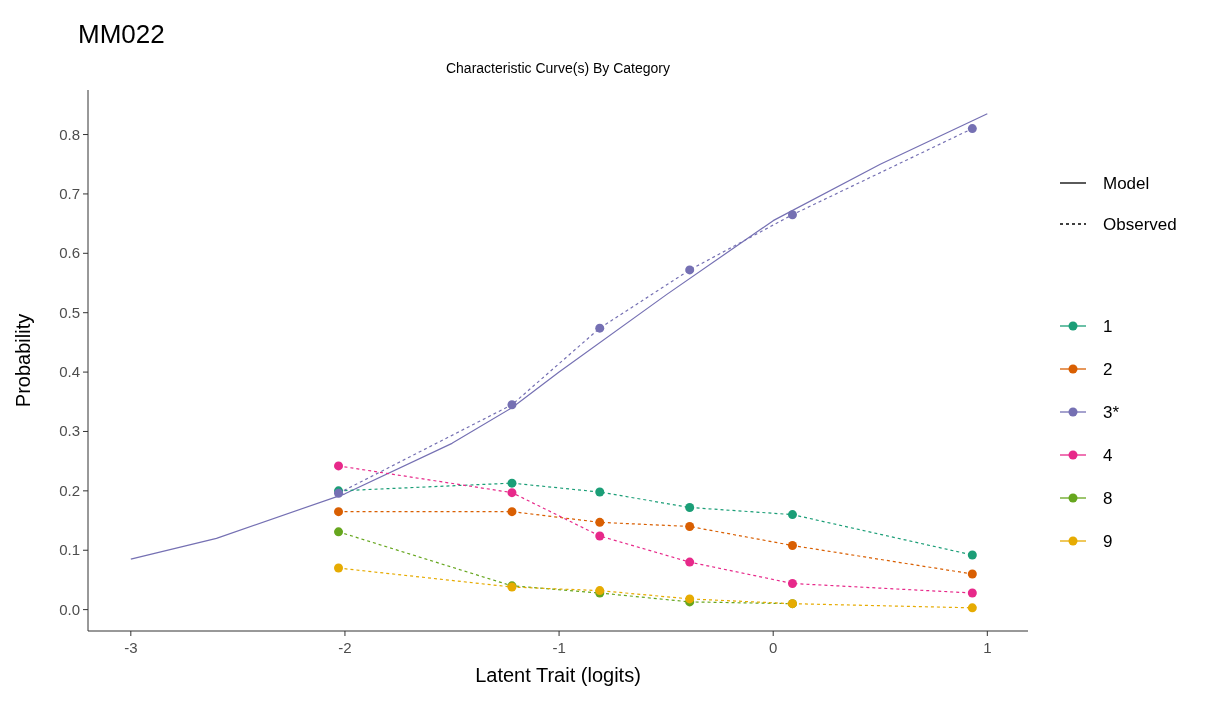 The width and height of the screenshot is (1228, 702). What do you see at coordinates (69, 431) in the screenshot?
I see `y-tick-label: 0.3` at bounding box center [69, 431].